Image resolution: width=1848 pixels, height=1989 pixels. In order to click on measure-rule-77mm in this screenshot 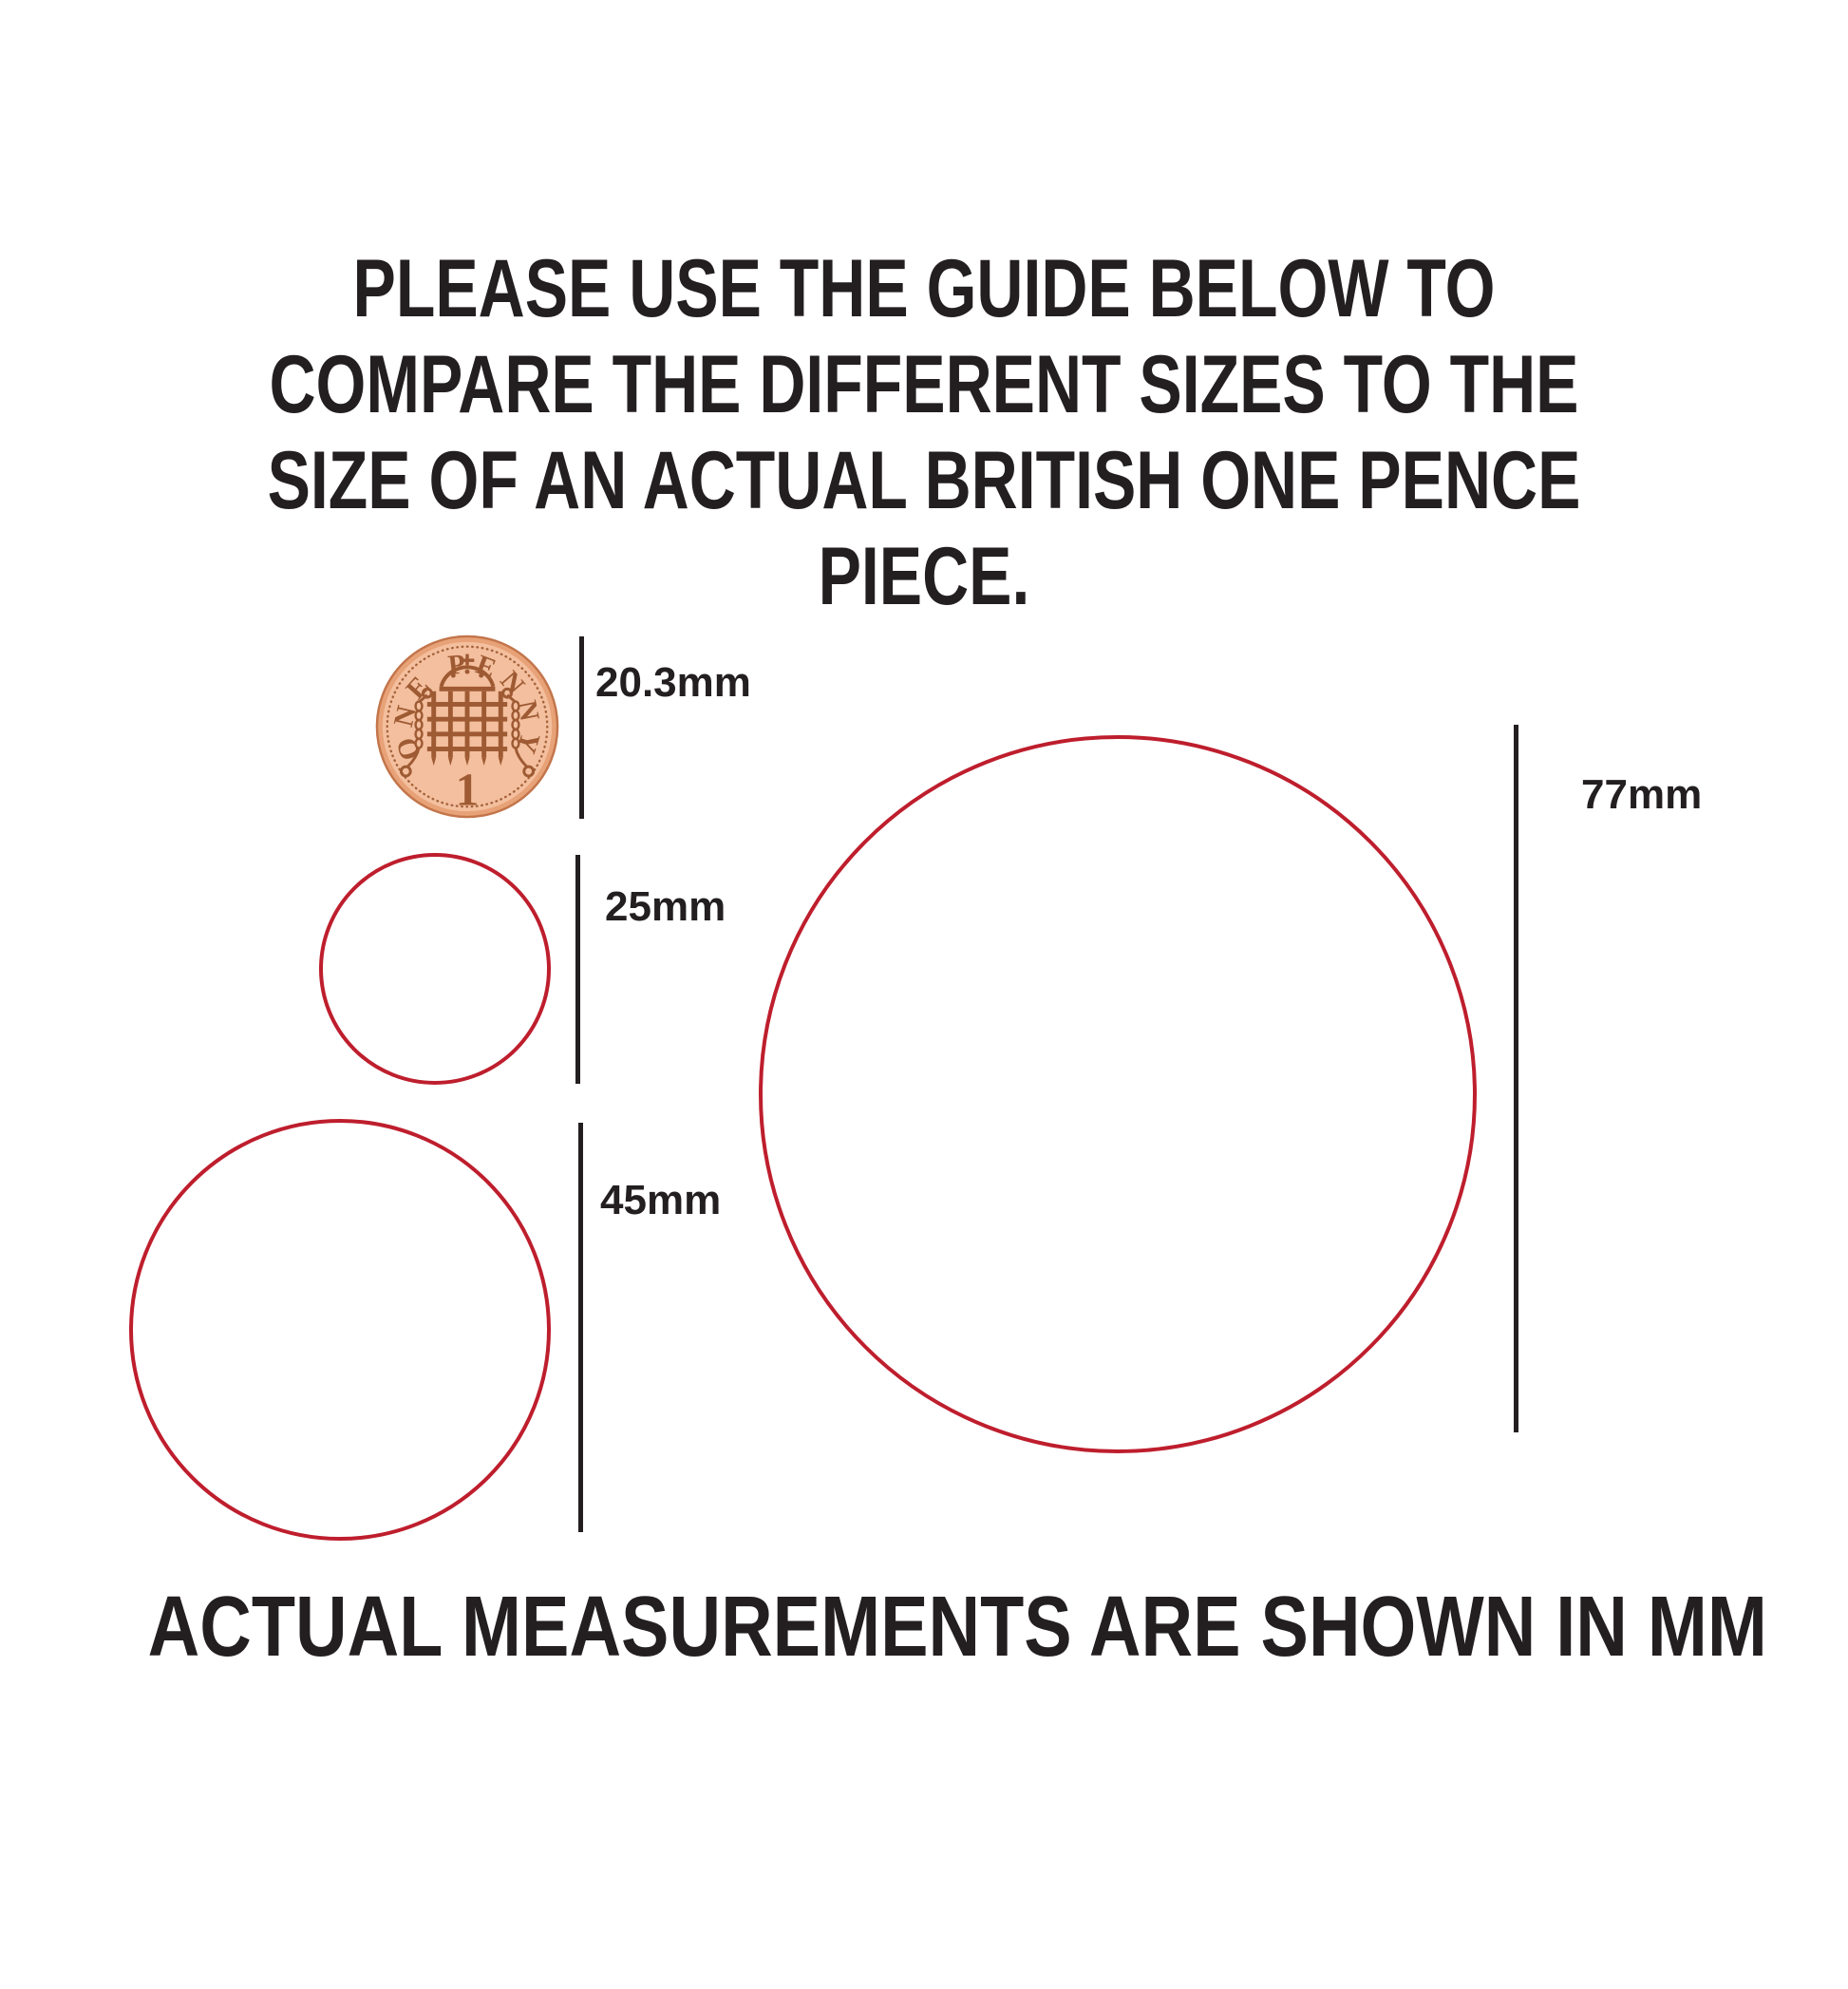, I will do `click(1516, 1078)`.